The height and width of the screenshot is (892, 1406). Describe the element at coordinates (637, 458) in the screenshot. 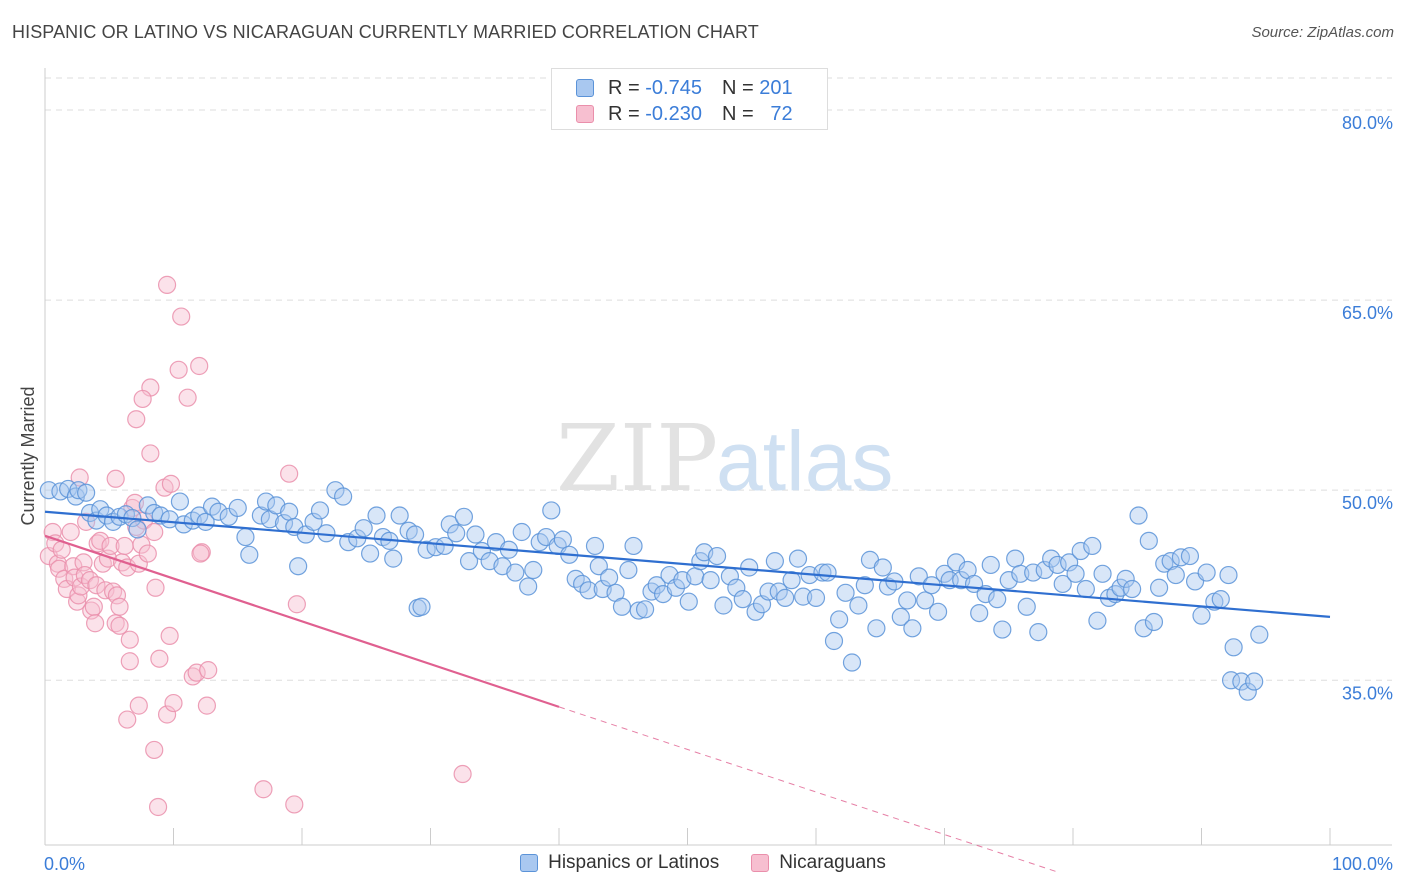

I see `watermark-zip: ZIP` at that location.